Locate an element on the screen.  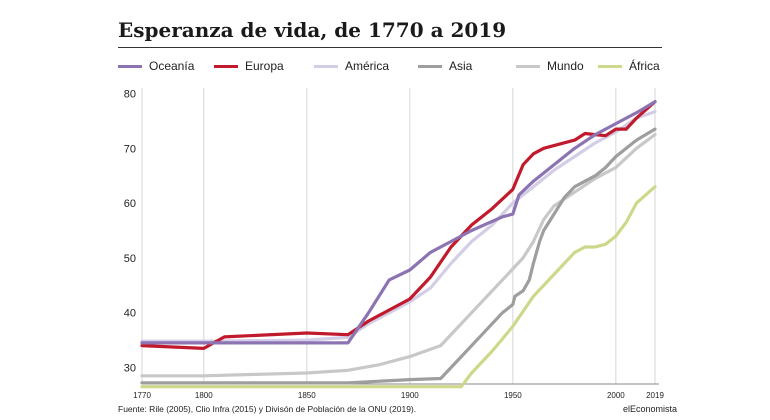
legend-label: América is located at coordinates (367, 66).